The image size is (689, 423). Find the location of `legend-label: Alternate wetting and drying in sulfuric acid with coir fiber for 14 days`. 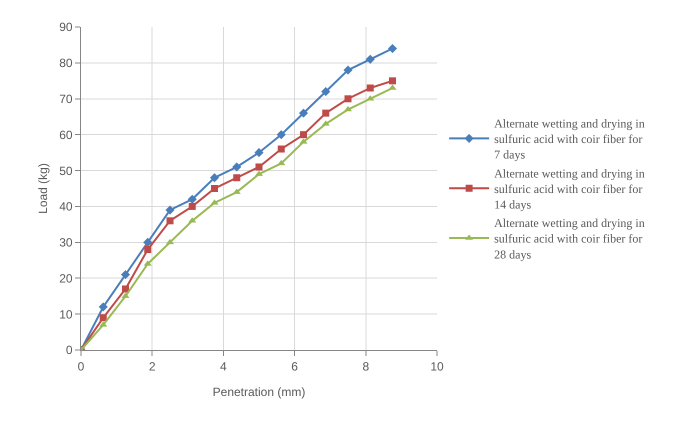

legend-label: Alternate wetting and drying in sulfuric acid with coir fiber for 14 days is located at coordinates (569, 189).